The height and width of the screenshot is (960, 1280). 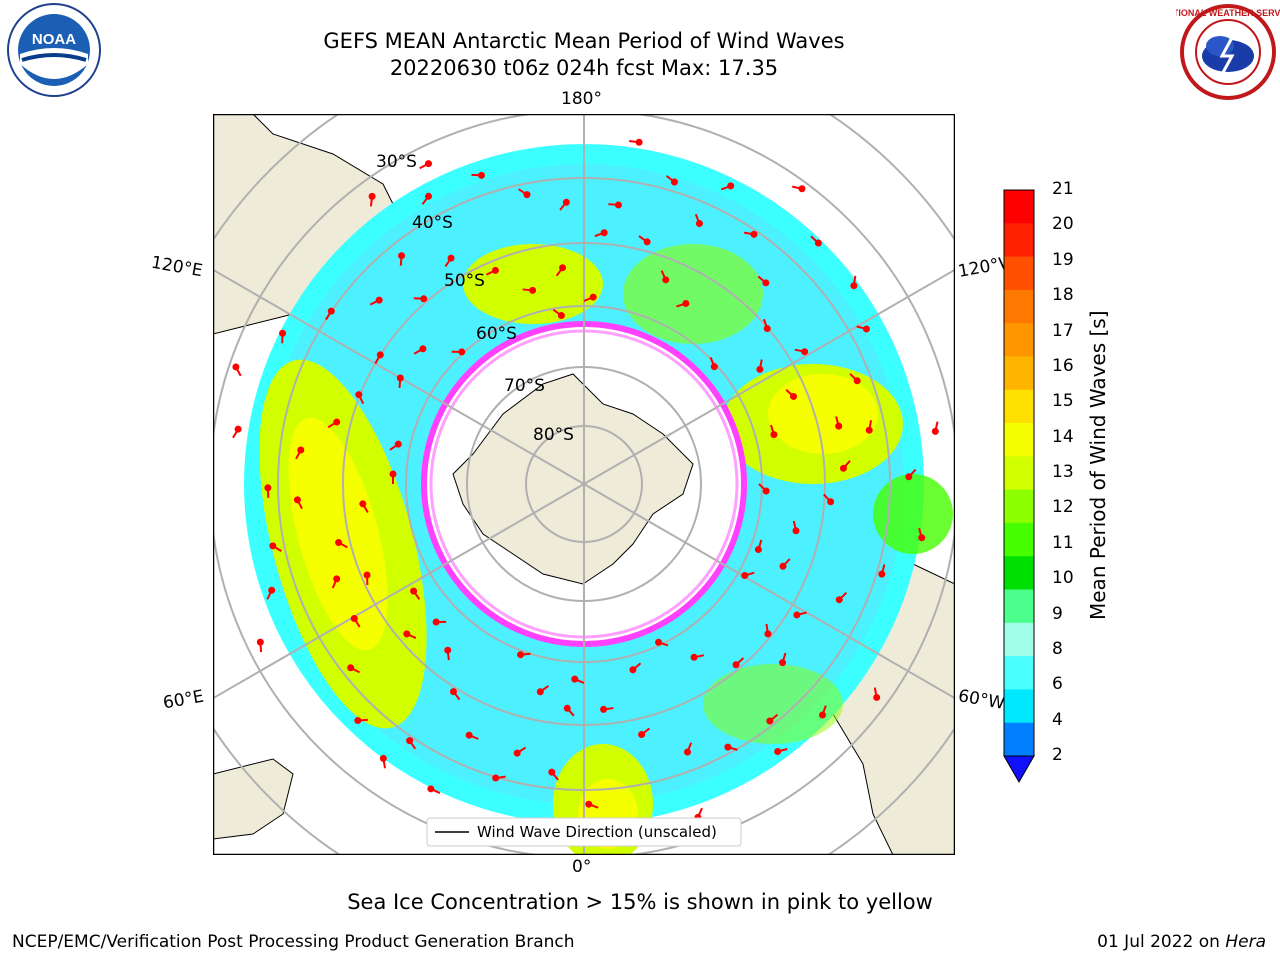 What do you see at coordinates (1063, 436) in the screenshot?
I see `colorbar-tick-label: 14` at bounding box center [1063, 436].